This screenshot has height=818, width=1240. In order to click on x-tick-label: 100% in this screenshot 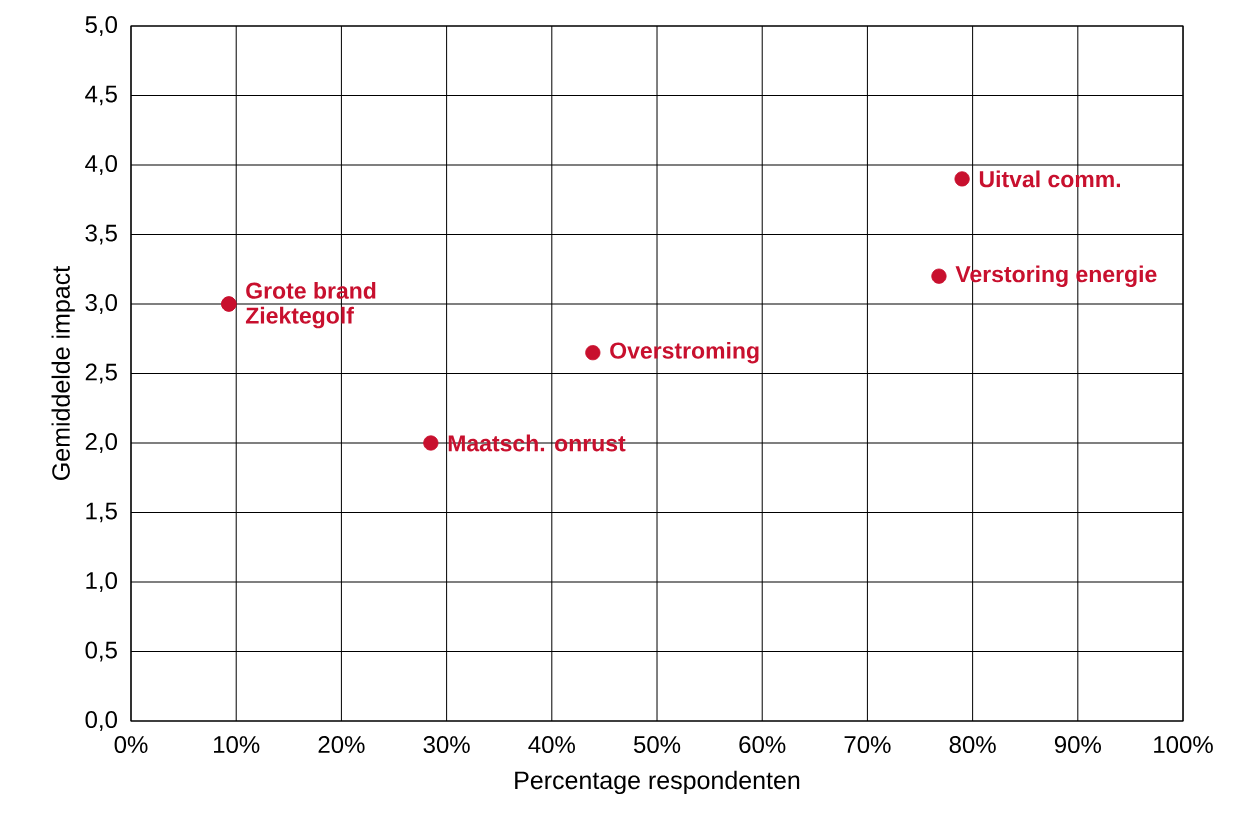, I will do `click(1183, 745)`.